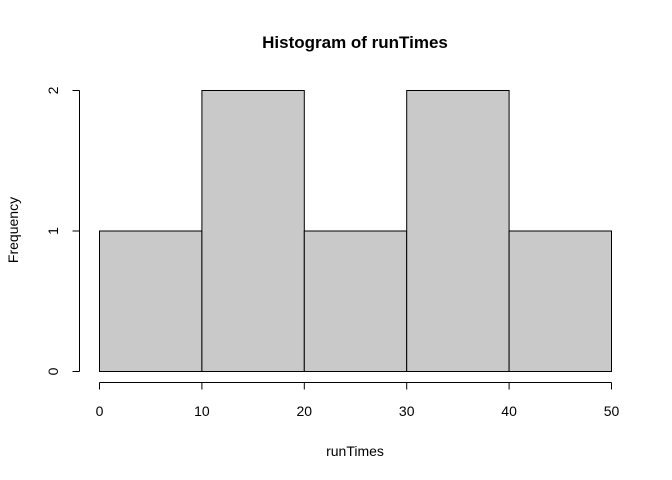 Image resolution: width=672 pixels, height=480 pixels. Describe the element at coordinates (53, 90) in the screenshot. I see `y-tick-label-2: 2` at that location.